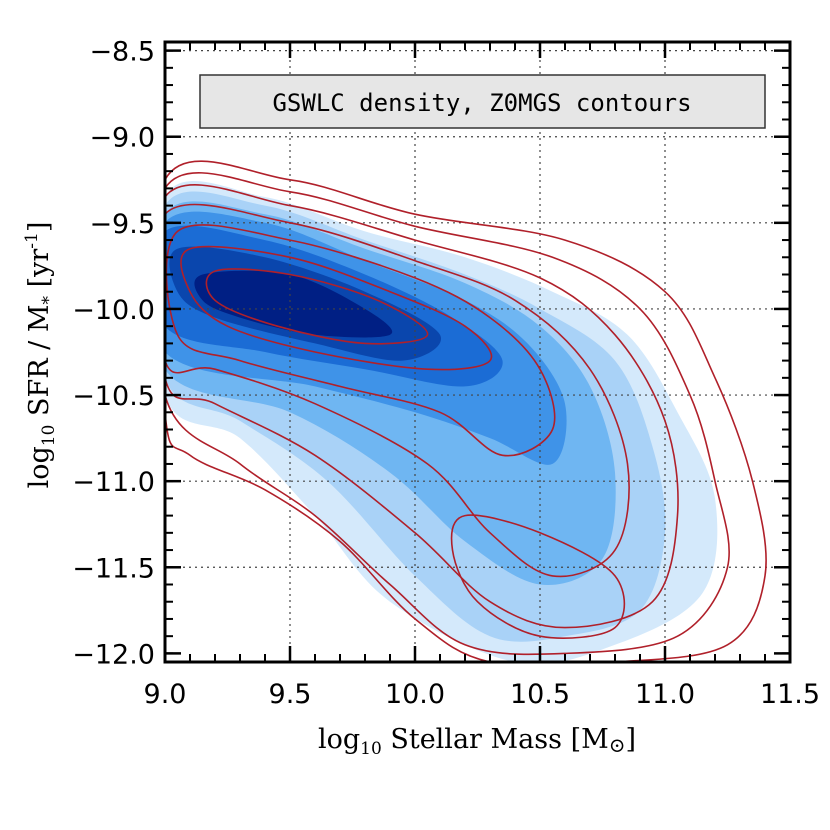 The width and height of the screenshot is (830, 830). I want to click on y-tick-label: −11.0, so click(113, 482).